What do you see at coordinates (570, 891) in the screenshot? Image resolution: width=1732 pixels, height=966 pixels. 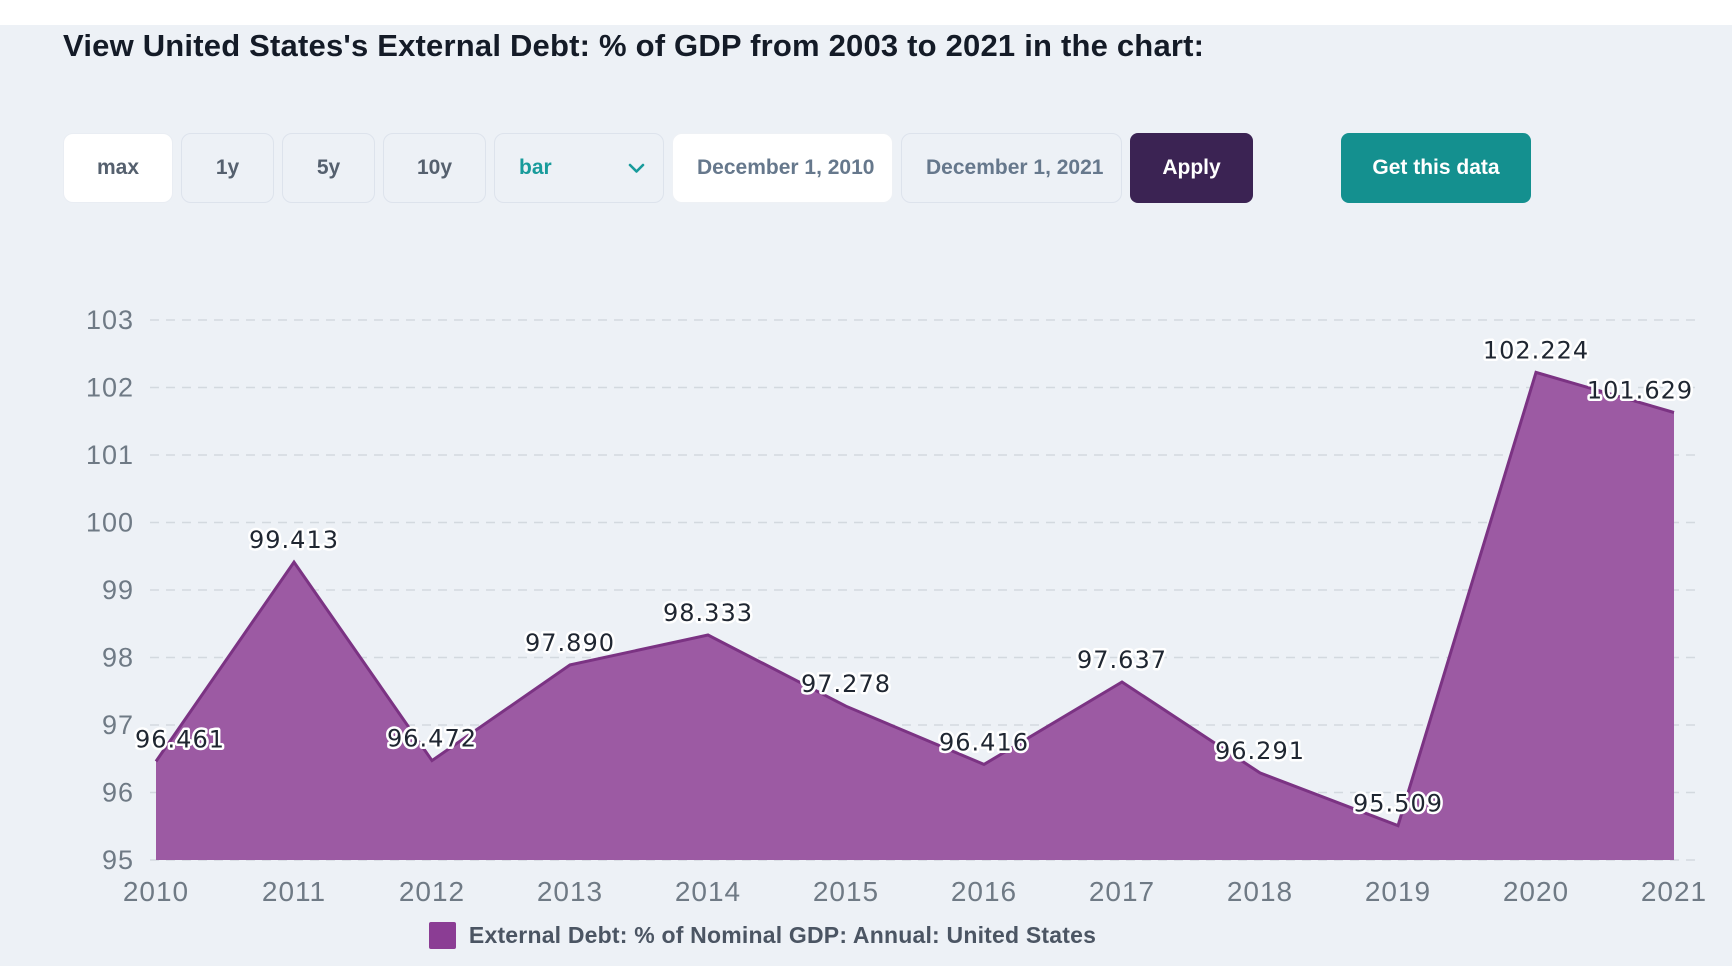 I see `x-tick-label: 2013` at bounding box center [570, 891].